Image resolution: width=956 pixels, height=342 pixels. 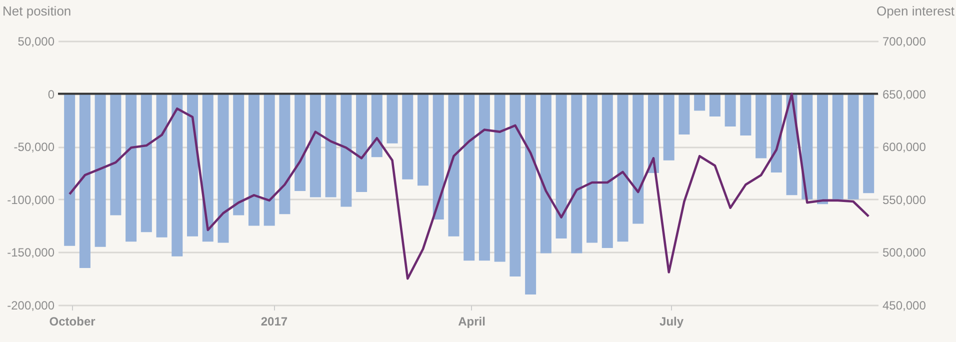 I want to click on y2-tick-label: 450,000, so click(x=904, y=305).